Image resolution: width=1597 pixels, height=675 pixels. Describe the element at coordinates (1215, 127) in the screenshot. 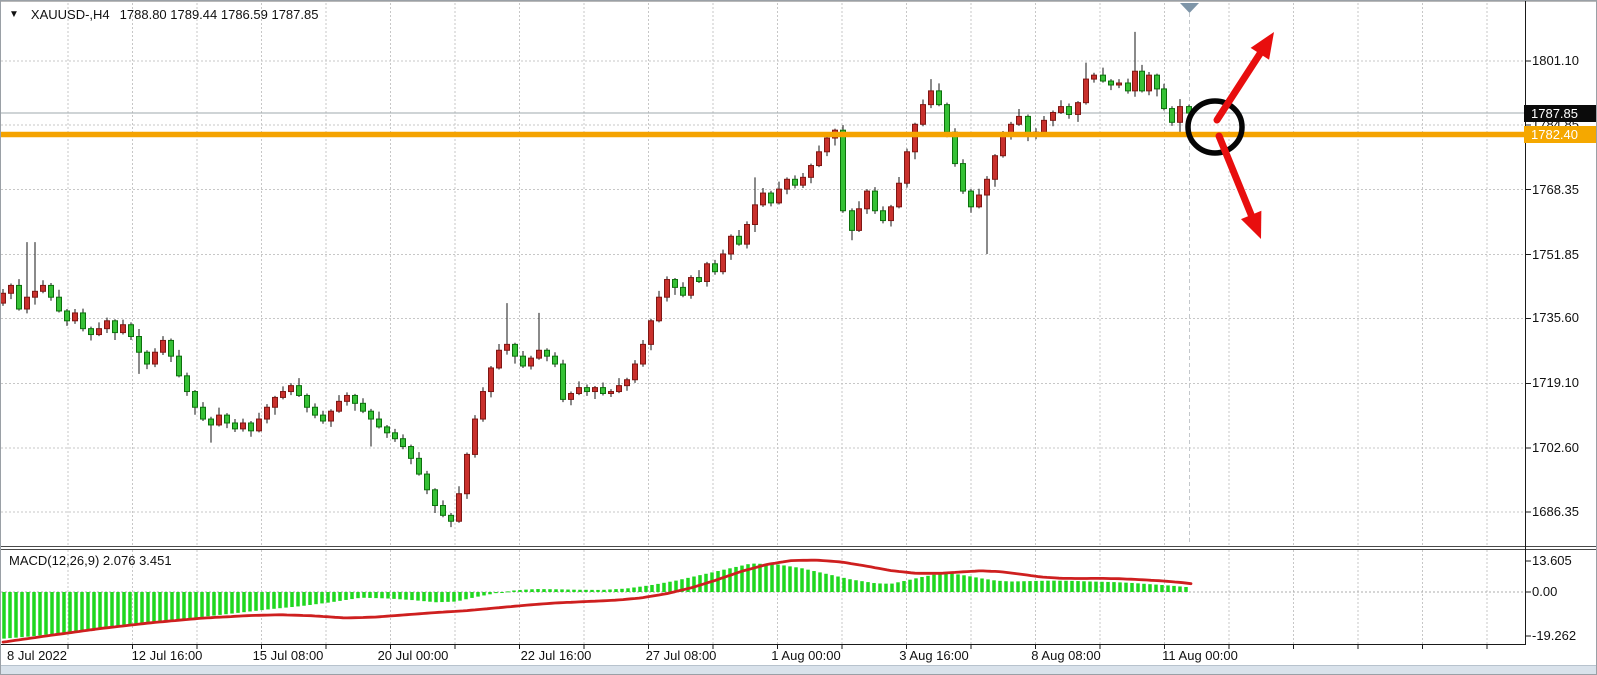

I see `highlight-circle` at that location.